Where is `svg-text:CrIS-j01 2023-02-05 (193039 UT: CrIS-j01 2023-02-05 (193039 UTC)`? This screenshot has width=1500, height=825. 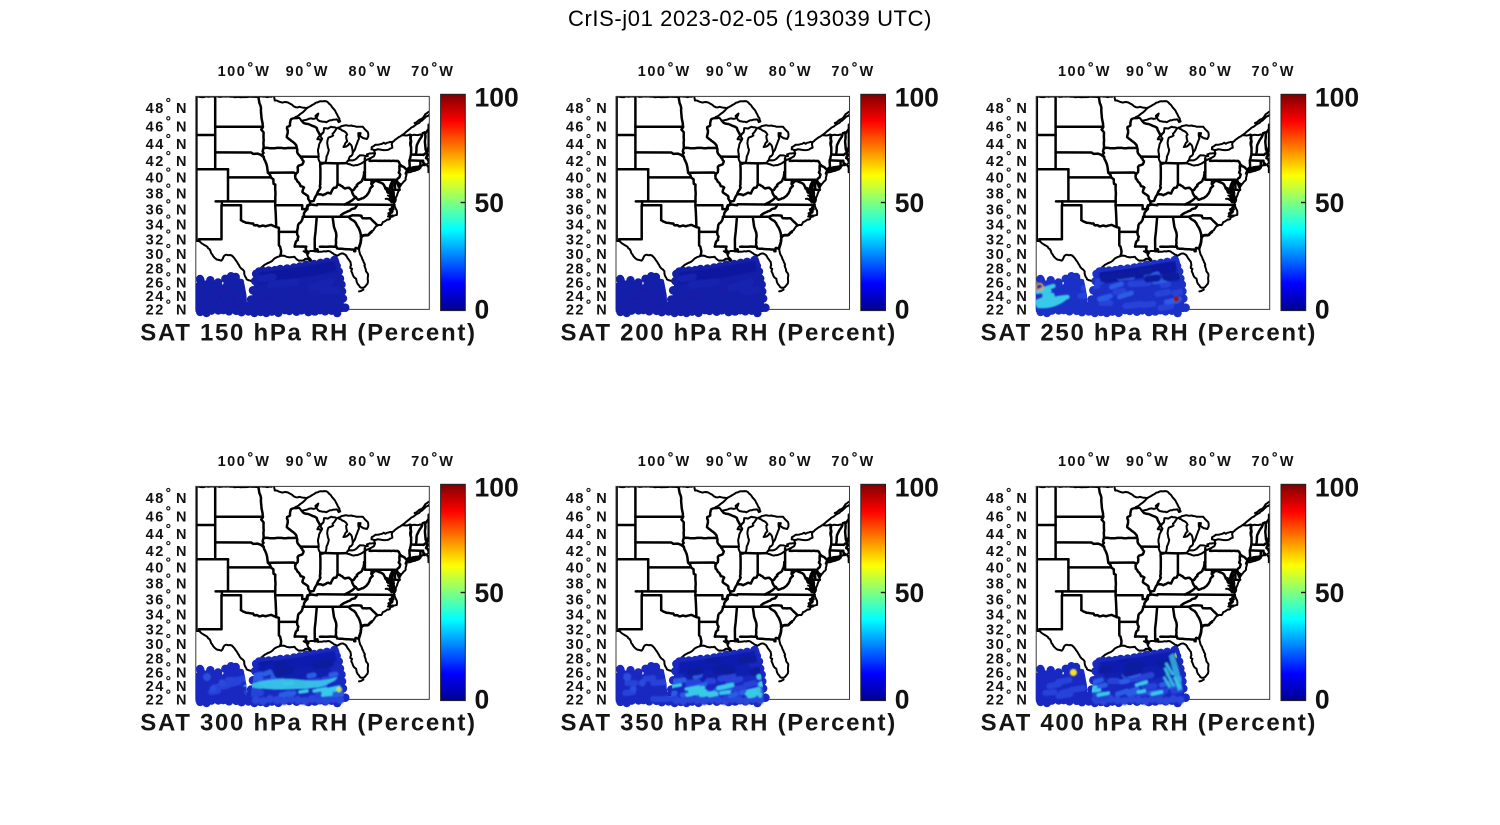
svg-text:CrIS-j01 2023-02-05 (193039 UT: CrIS-j01 2023-02-05 (193039 UTC) is located at coordinates (750, 18).